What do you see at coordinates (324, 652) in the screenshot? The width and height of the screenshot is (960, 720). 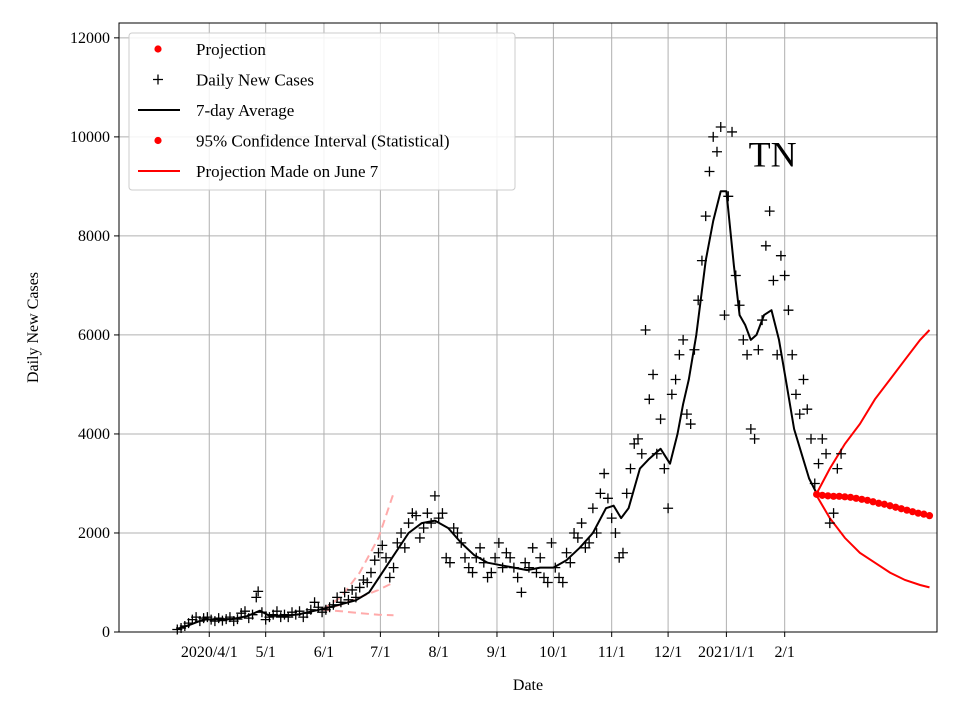 I see `x-tick-label: 6/1` at bounding box center [324, 652].